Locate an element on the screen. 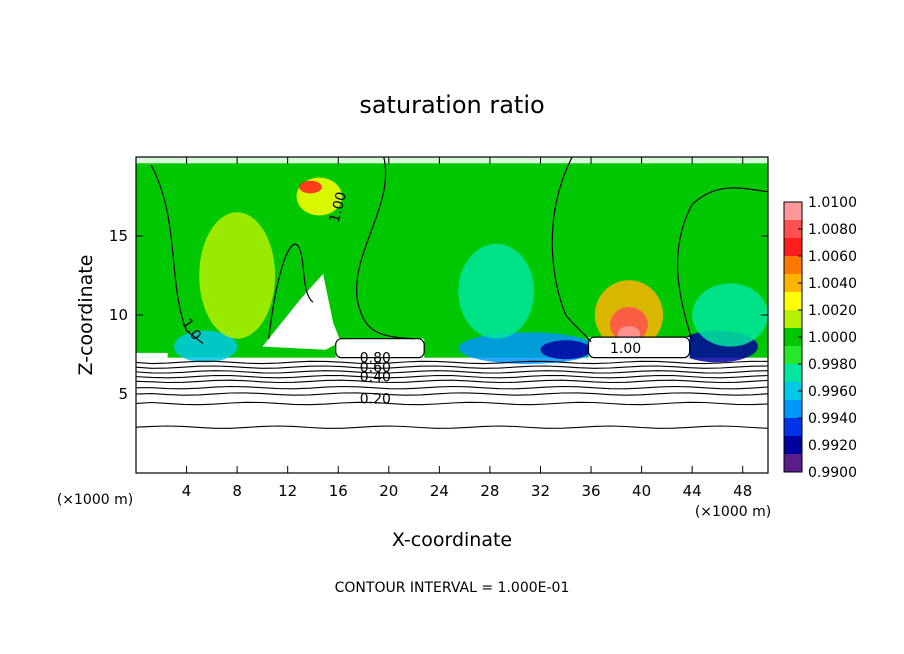 Image resolution: width=904 pixels, height=654 pixels. contour-label-6: 0.20 is located at coordinates (375, 399).